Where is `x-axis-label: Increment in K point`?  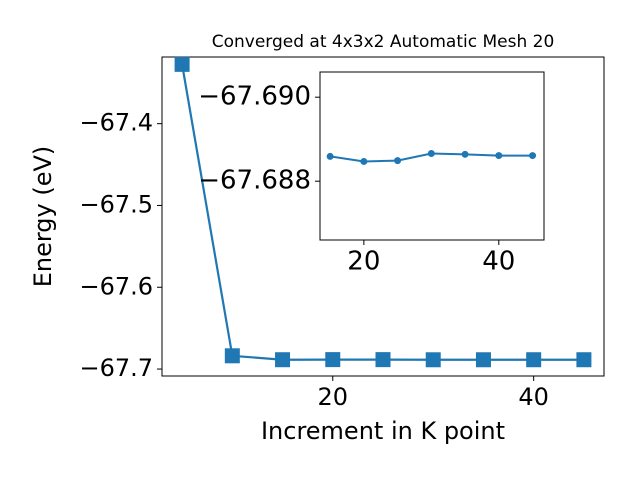 x-axis-label: Increment in K point is located at coordinates (383, 431).